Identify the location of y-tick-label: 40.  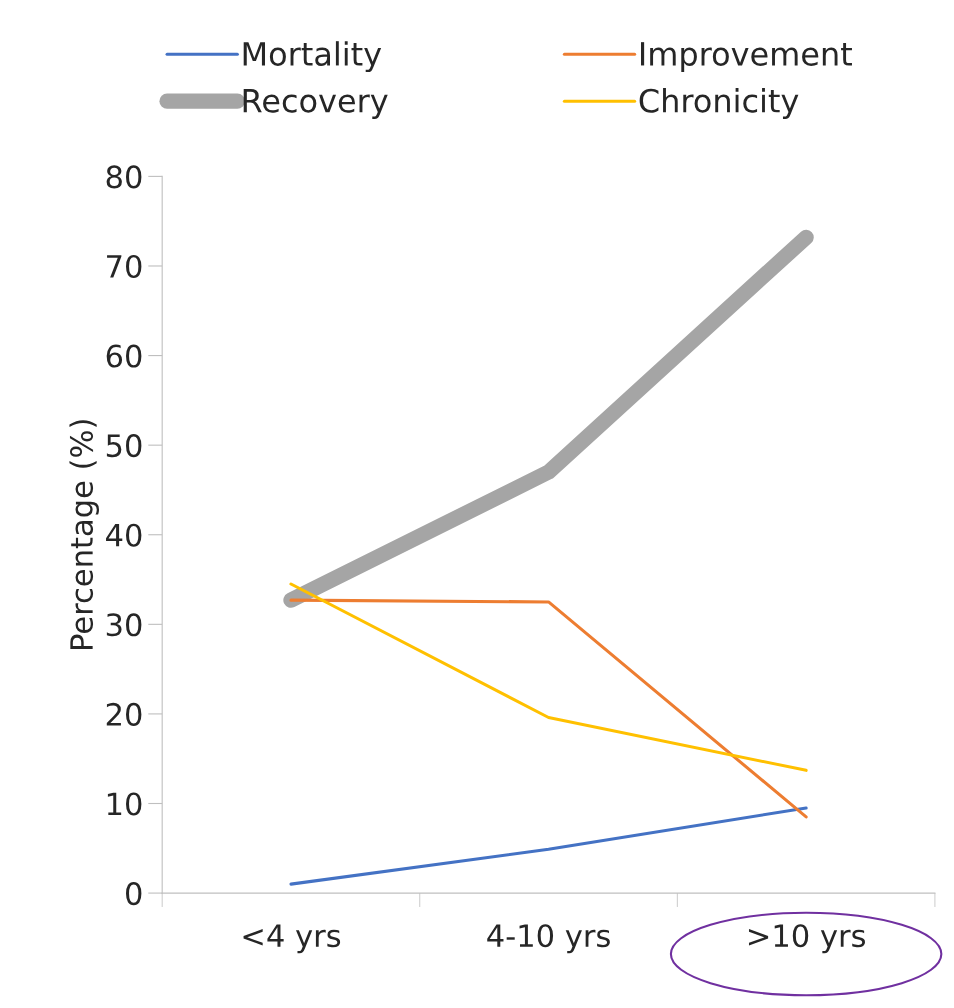
(124, 535).